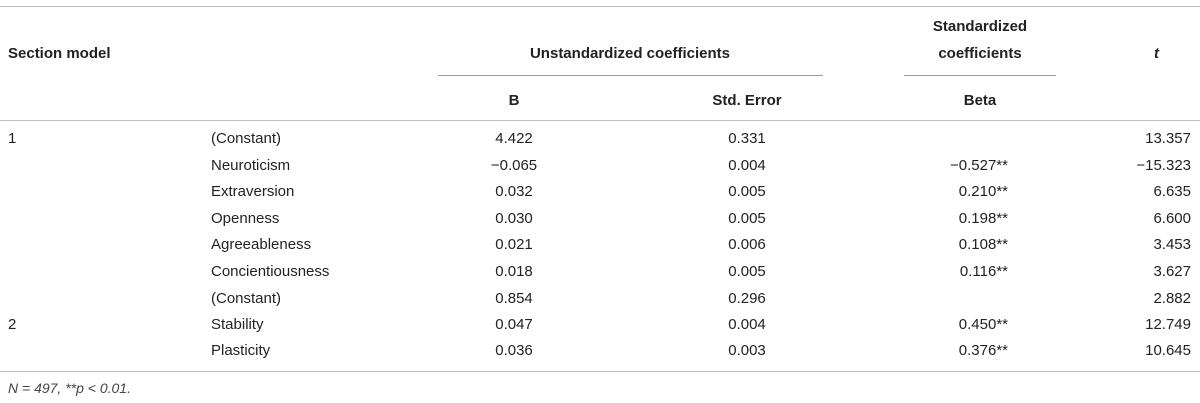  Describe the element at coordinates (983, 218) in the screenshot. I see `beta-cell: 0.198**` at that location.